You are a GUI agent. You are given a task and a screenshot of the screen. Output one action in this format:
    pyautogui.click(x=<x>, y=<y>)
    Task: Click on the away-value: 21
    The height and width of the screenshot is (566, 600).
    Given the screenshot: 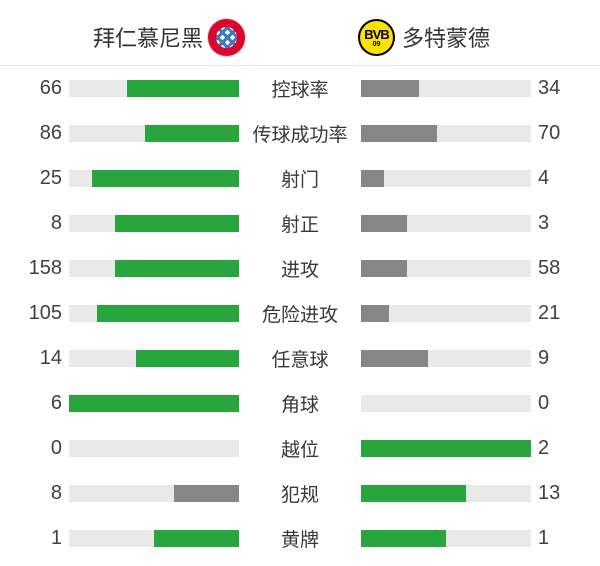 What is the action you would take?
    pyautogui.click(x=549, y=313)
    